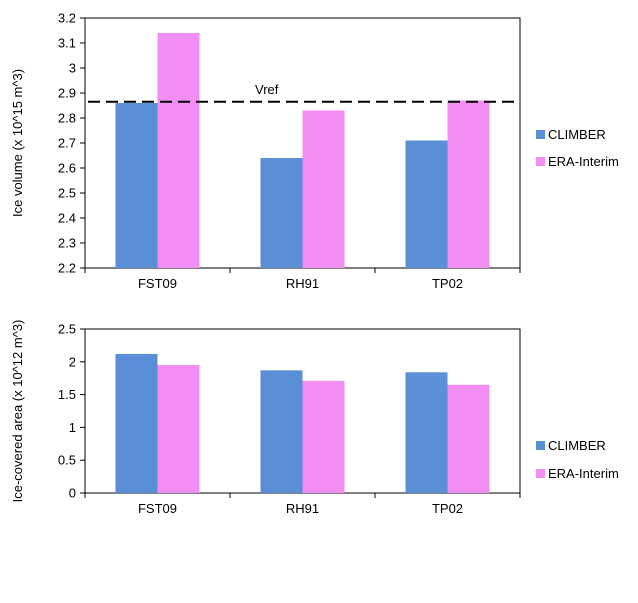  What do you see at coordinates (267, 89) in the screenshot?
I see `vref-label: Vref` at bounding box center [267, 89].